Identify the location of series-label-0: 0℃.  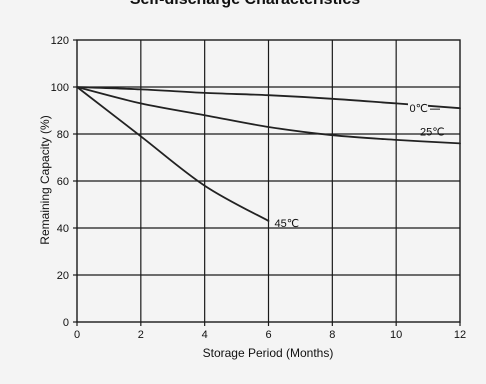
(419, 109).